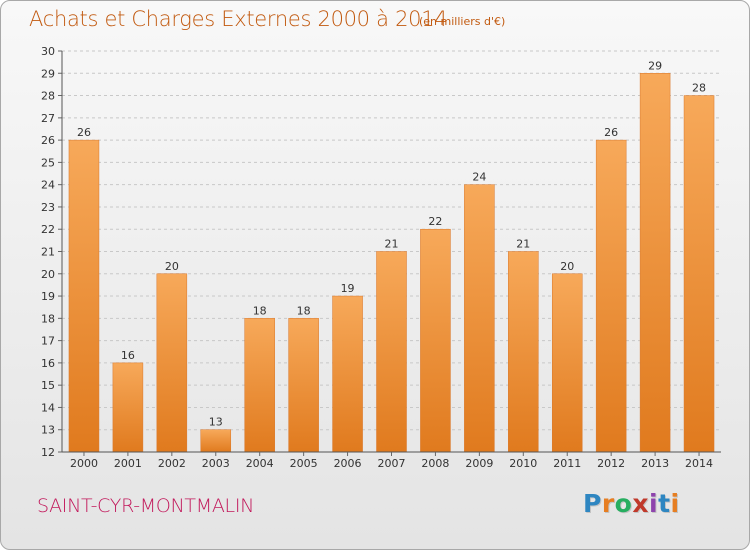  Describe the element at coordinates (84, 132) in the screenshot. I see `data-label-2000: 26` at that location.